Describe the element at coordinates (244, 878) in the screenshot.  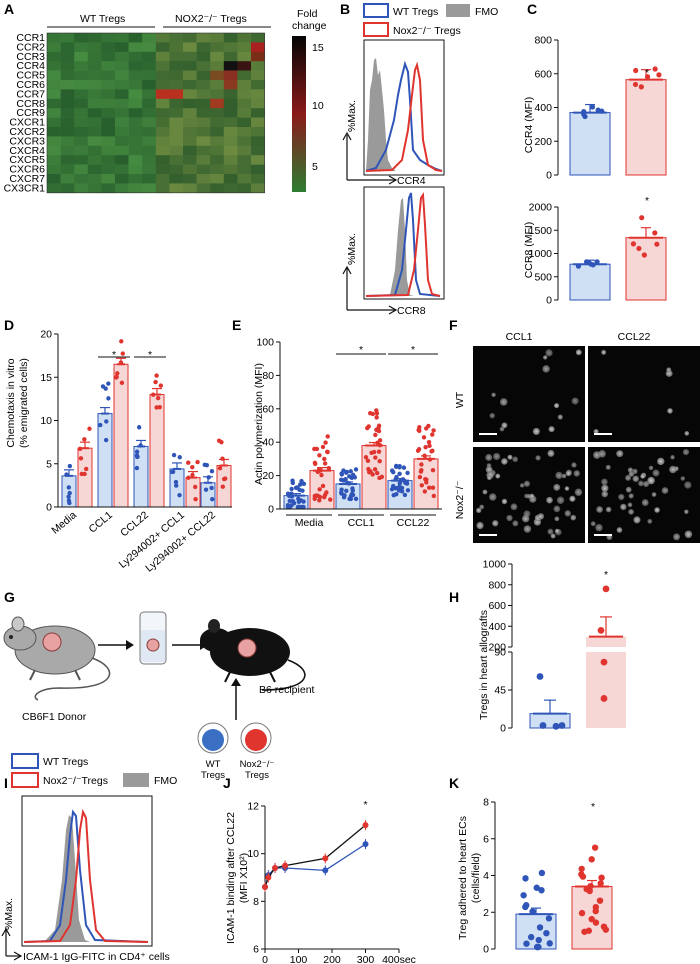
I see `chart-j-ylabel-2: (MFI X10²)` at that location.